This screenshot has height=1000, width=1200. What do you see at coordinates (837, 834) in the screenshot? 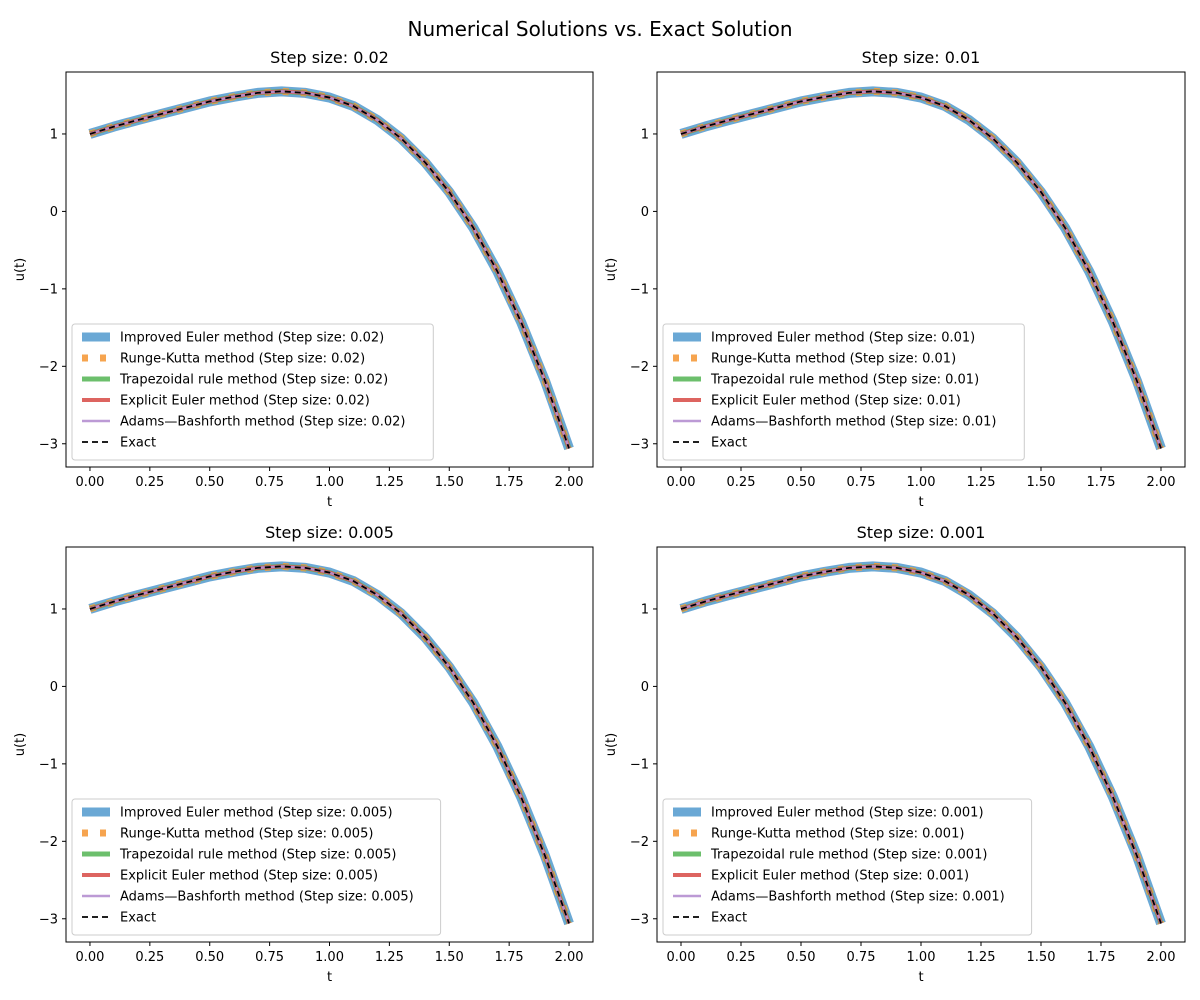
I see `legend-label: Runge-Kutta method (Step size: 0.001)` at bounding box center [837, 834].